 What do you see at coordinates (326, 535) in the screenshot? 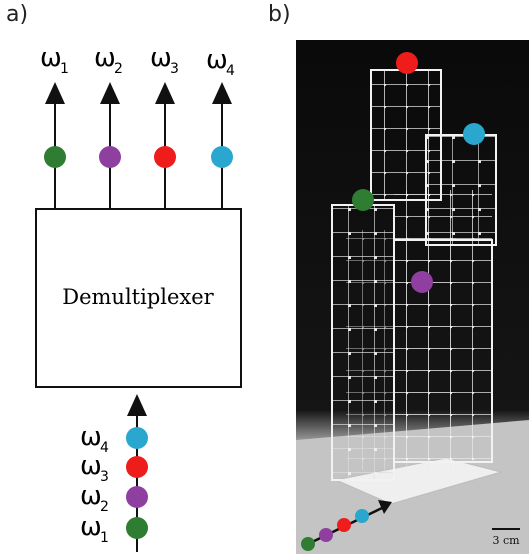
I see `photo-dot-purple` at bounding box center [326, 535].